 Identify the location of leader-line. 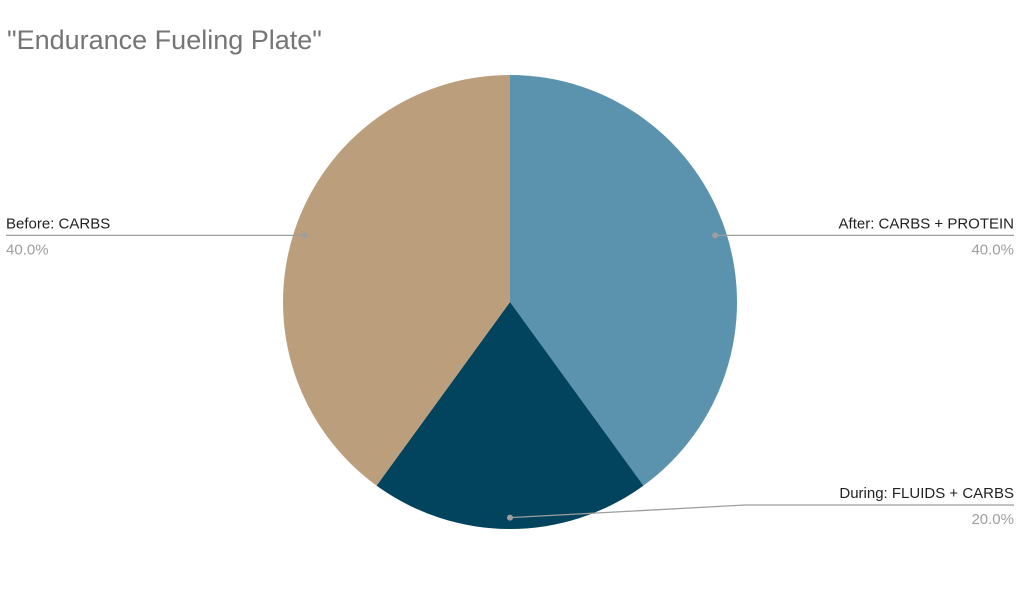
(761, 511).